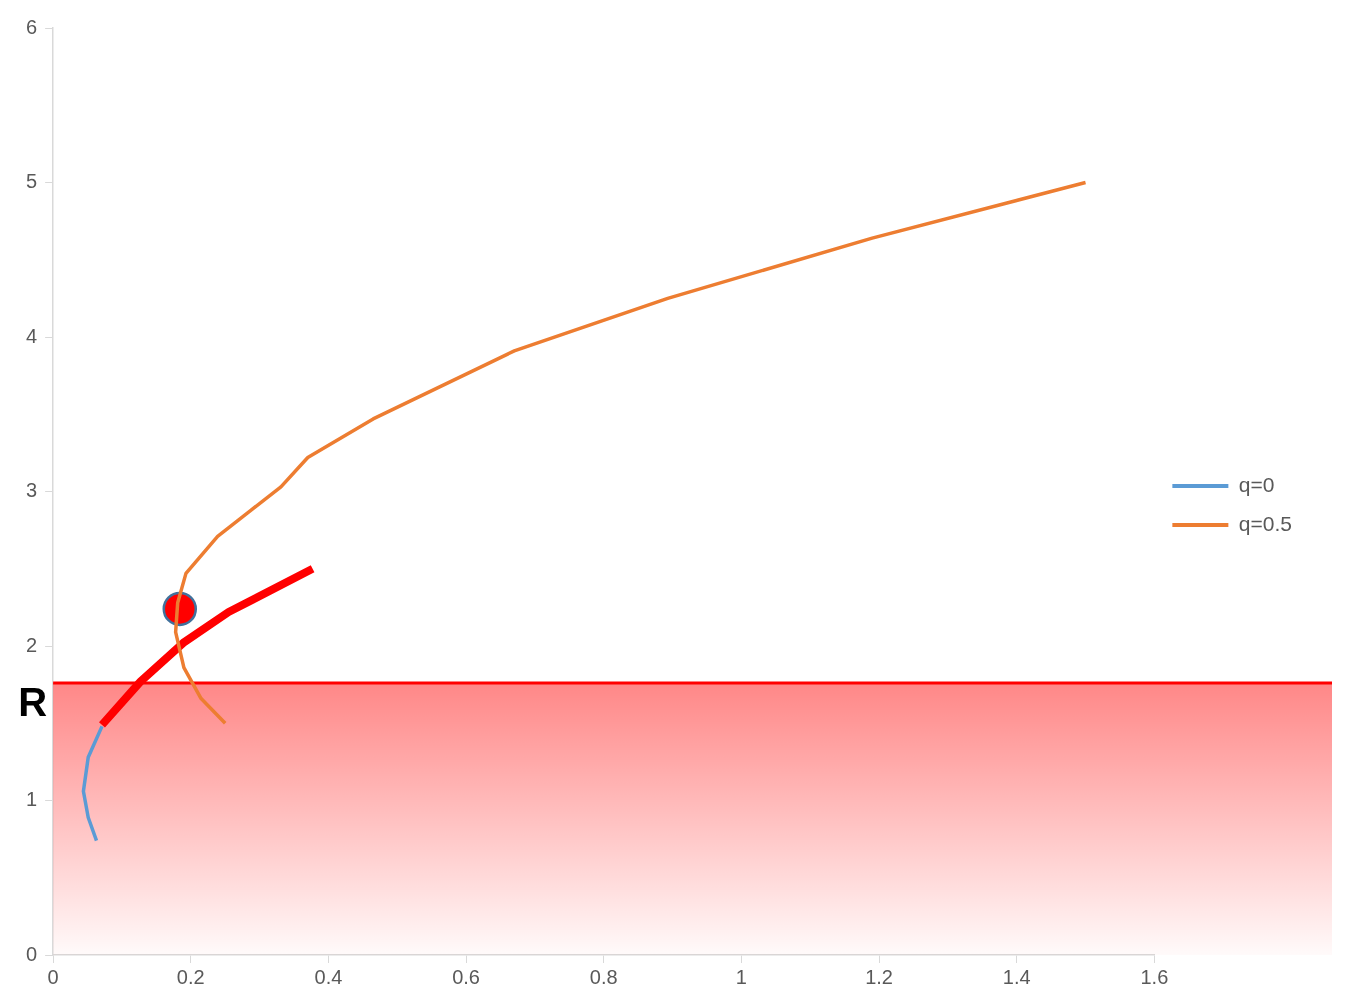 Image resolution: width=1350 pixels, height=993 pixels. I want to click on x-tick-label: 1.2, so click(879, 976).